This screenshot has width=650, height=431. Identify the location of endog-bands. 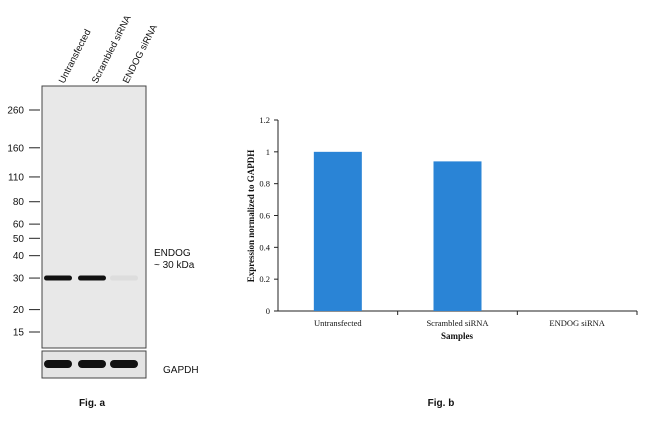
(91, 278).